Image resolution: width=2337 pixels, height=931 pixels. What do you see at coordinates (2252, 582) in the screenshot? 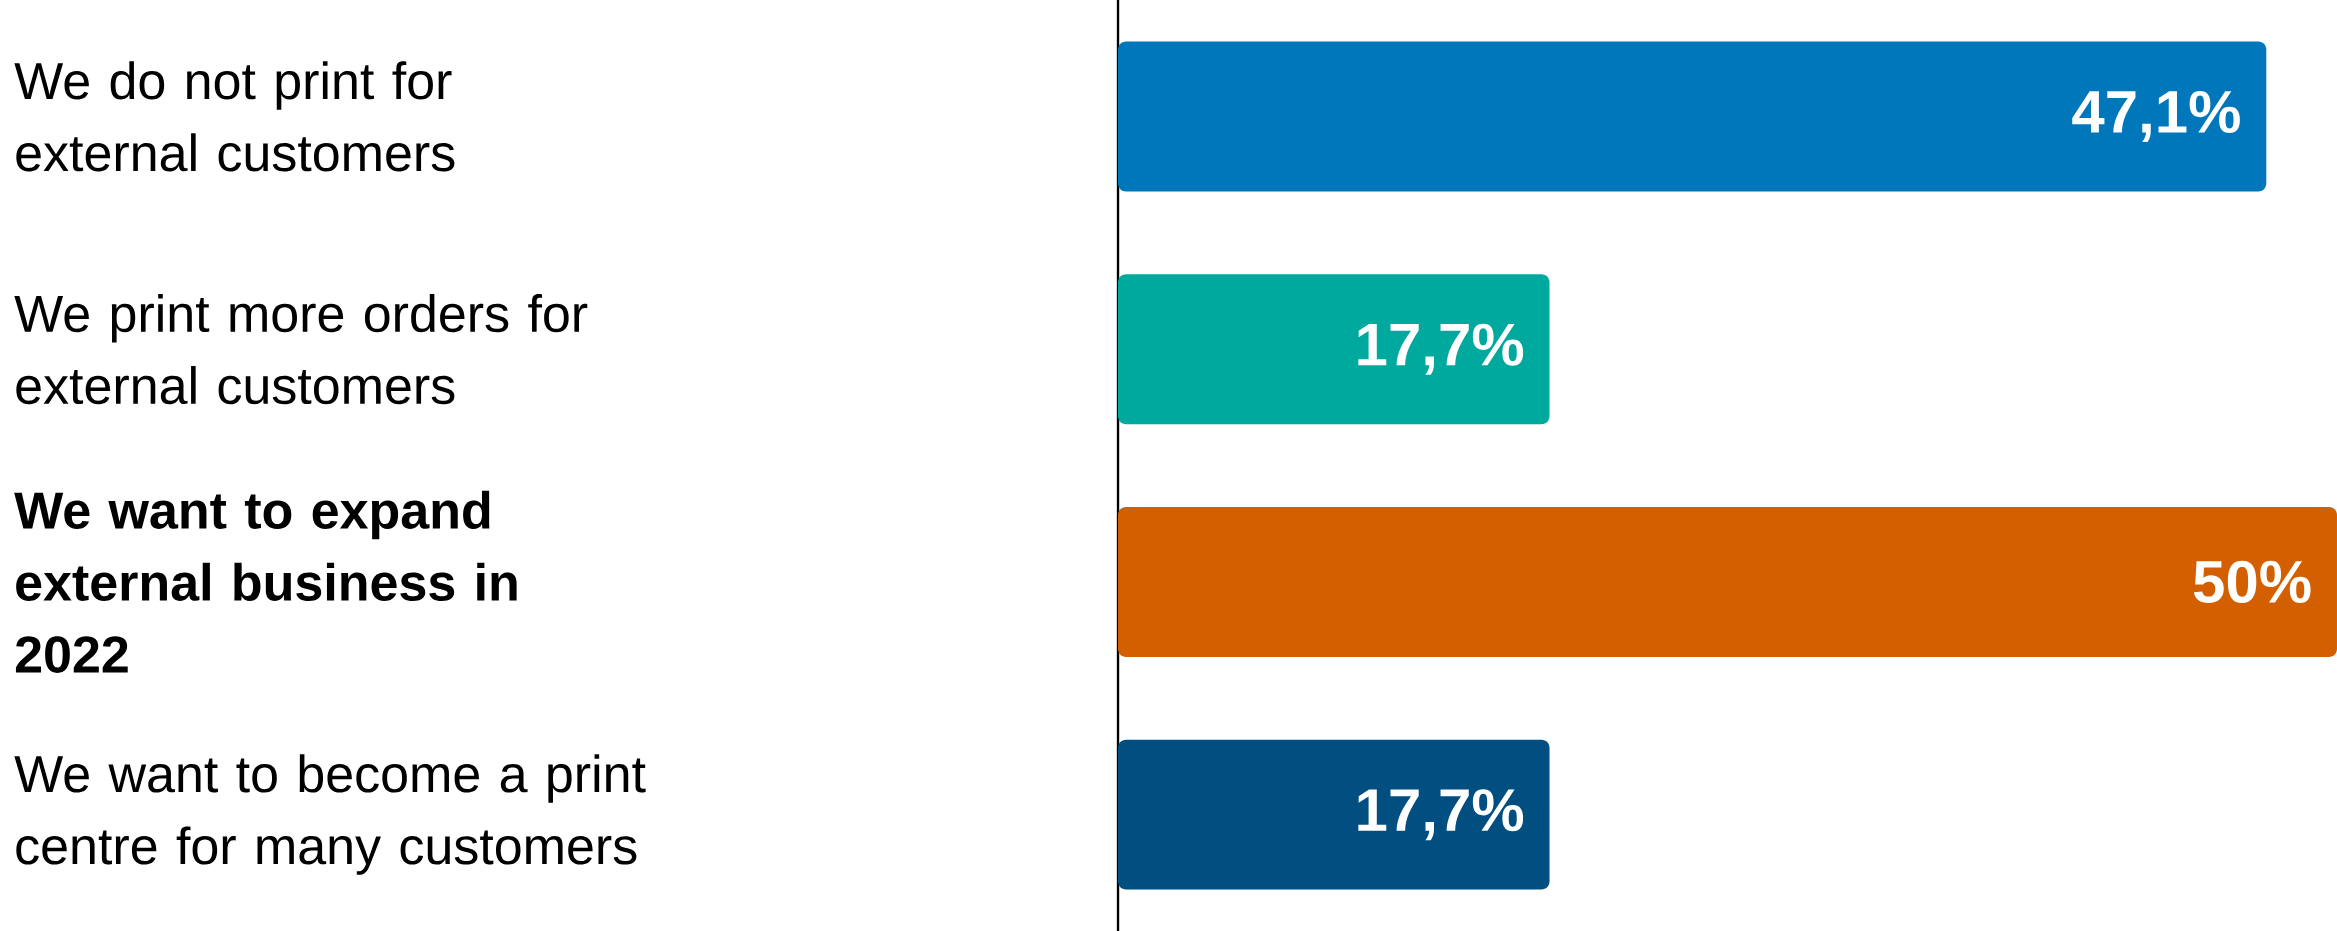
I see `data-label: 50%` at bounding box center [2252, 582].